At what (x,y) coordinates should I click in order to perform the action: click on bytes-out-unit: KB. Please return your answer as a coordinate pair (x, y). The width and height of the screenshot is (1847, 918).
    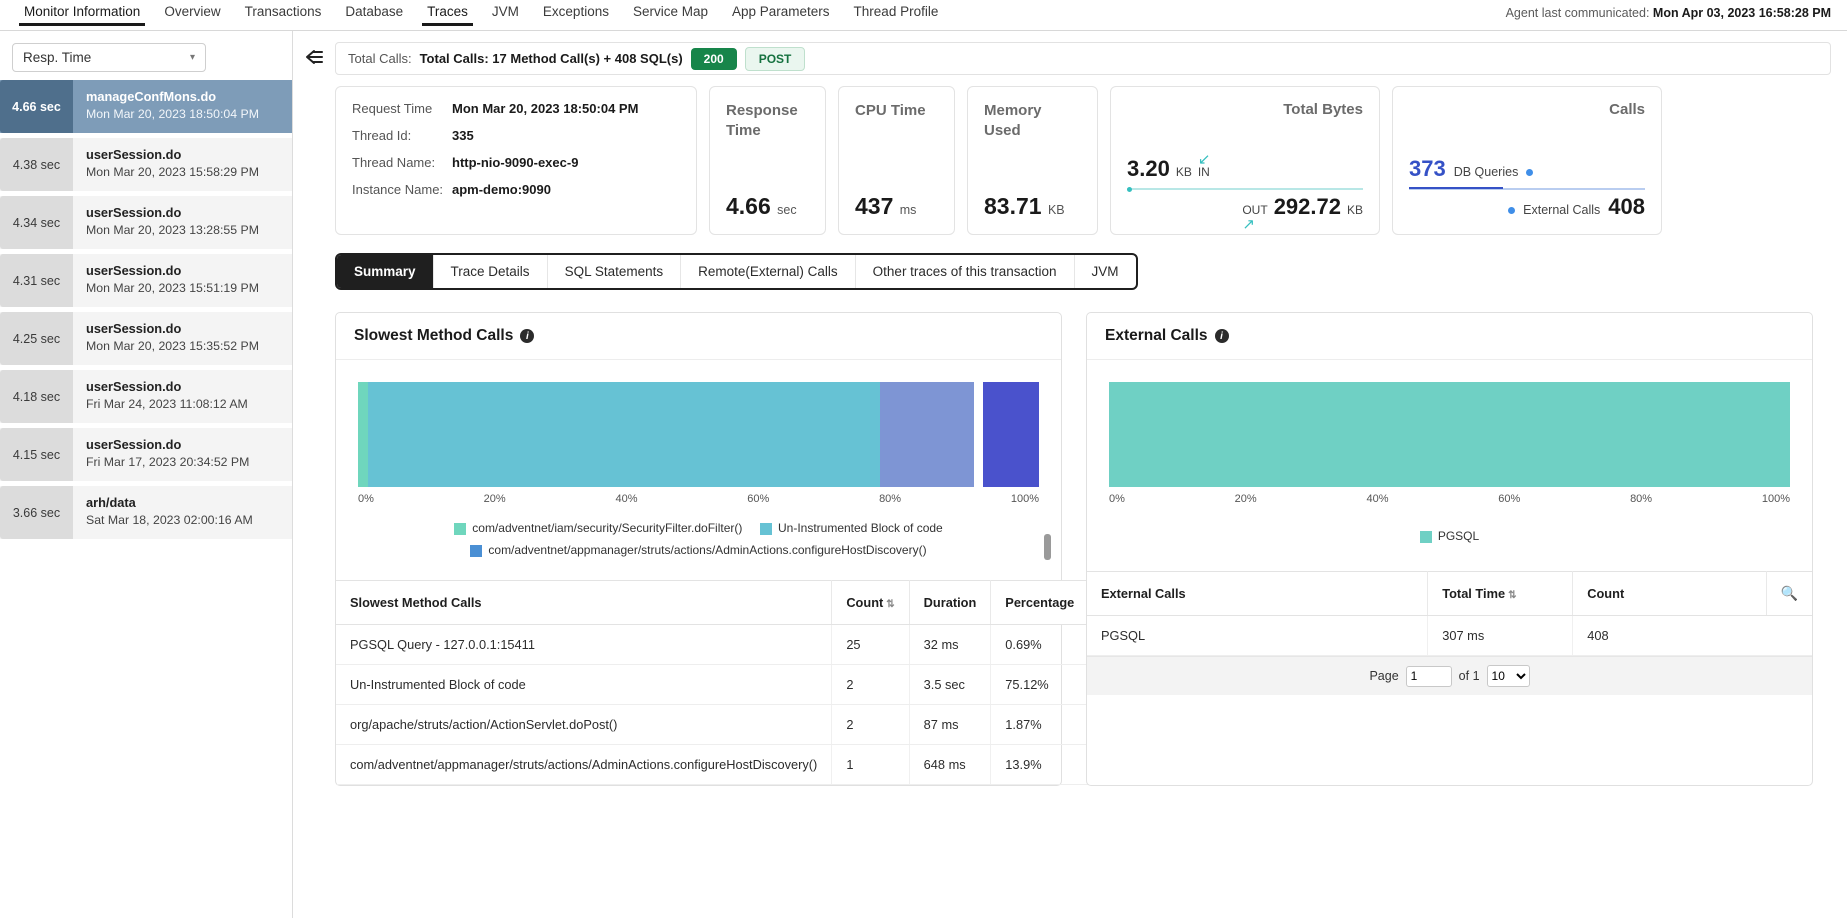
    Looking at the image, I should click on (1354, 210).